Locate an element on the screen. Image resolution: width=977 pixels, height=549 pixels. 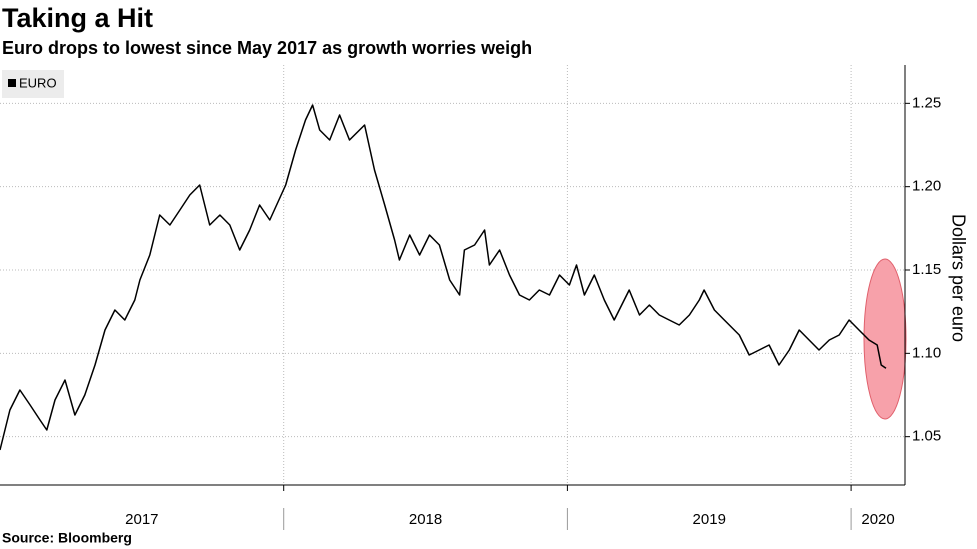
x-tick-label: 2019 is located at coordinates (709, 519).